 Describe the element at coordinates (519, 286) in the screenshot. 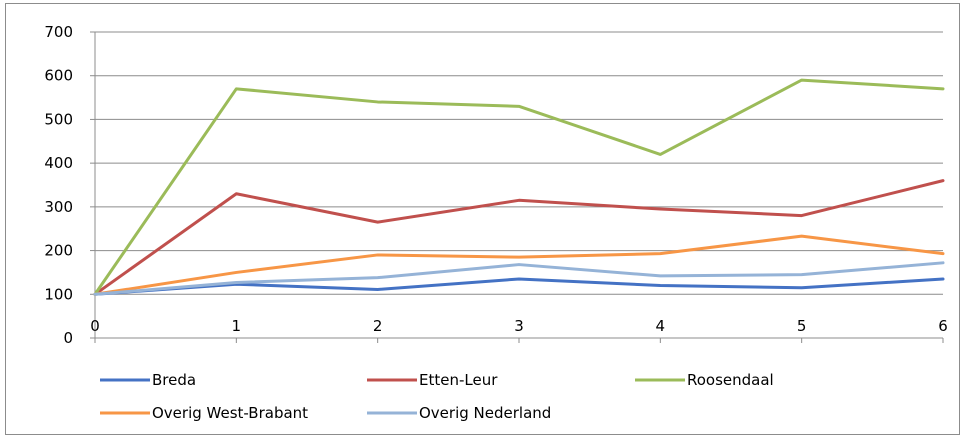

I see `series-line-breda` at that location.